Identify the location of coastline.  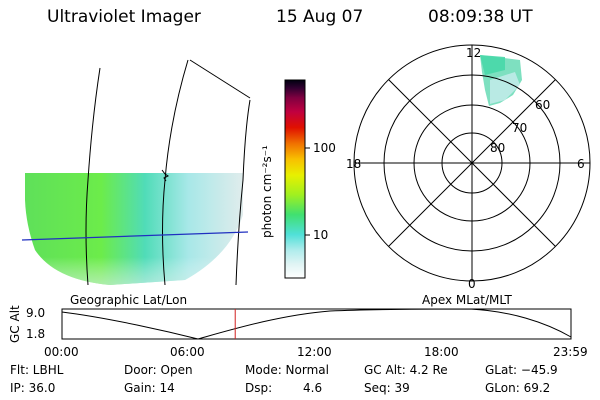
(165, 175).